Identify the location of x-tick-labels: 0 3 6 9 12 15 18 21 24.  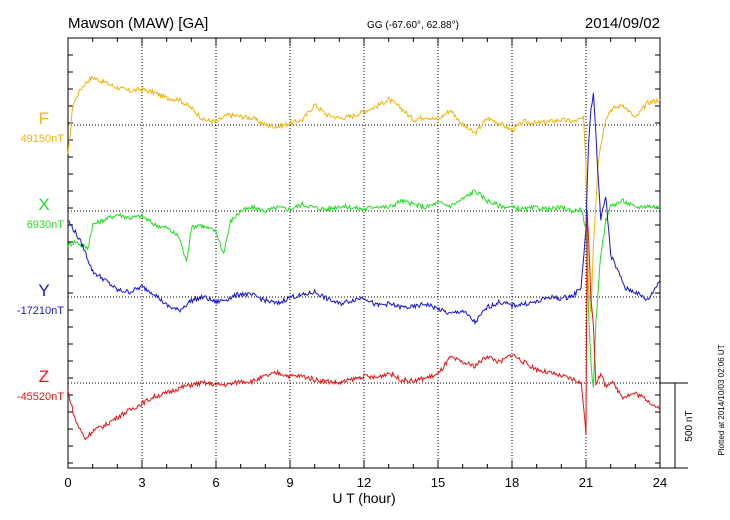
(365, 482).